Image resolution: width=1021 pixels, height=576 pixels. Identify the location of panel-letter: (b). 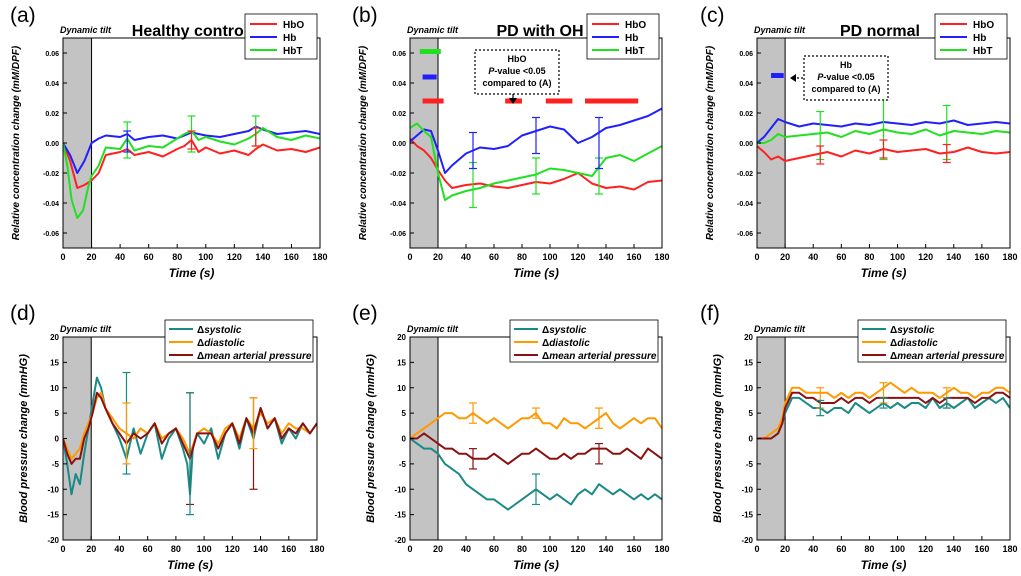
(365, 15).